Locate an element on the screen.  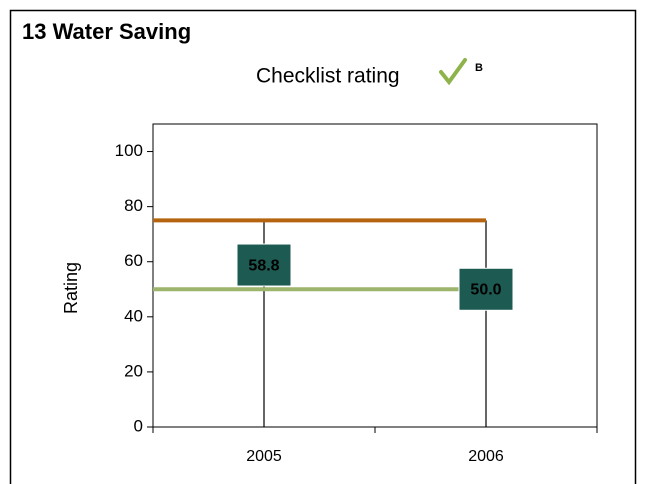
y-tick-label: 60 is located at coordinates (133, 260).